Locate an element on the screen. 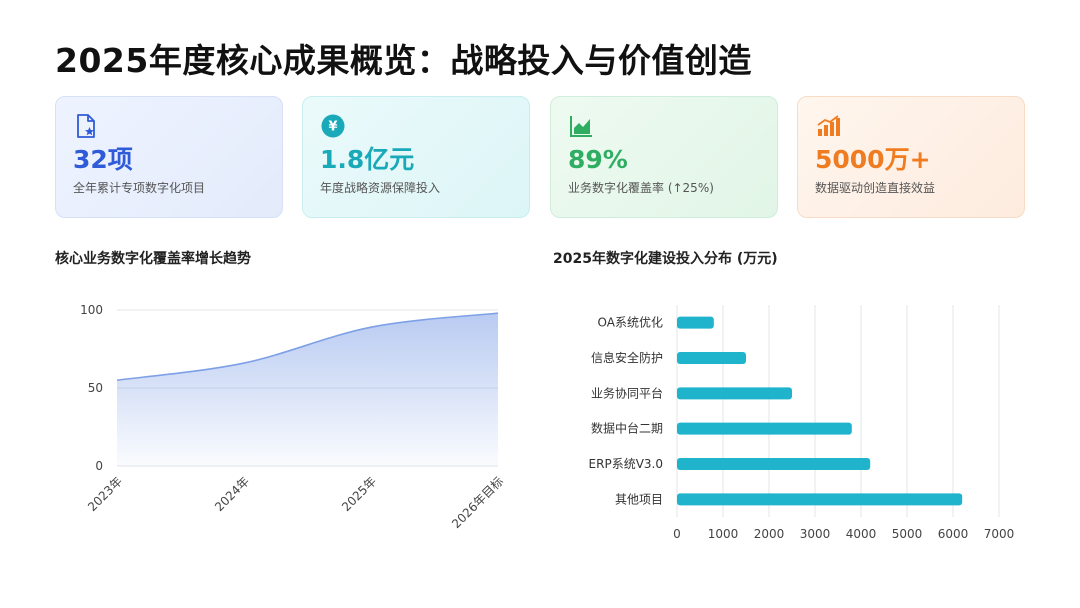  x-tick-label: 2000 is located at coordinates (769, 534).